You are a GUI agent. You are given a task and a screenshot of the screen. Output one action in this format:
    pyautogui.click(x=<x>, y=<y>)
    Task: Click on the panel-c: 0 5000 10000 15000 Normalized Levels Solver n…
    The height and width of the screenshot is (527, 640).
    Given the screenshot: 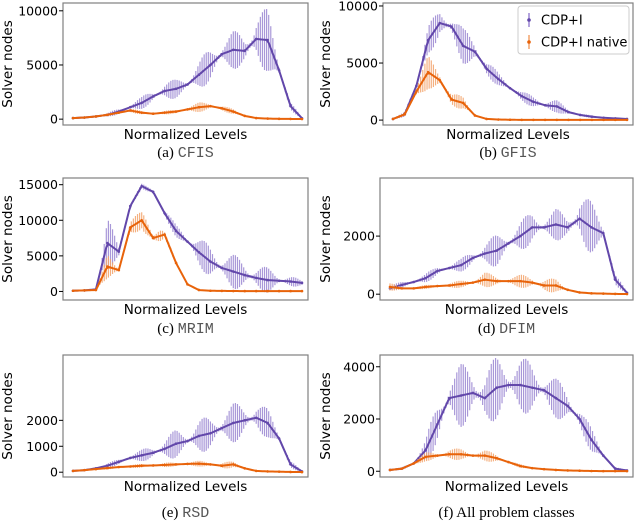 What is the action you would take?
    pyautogui.click(x=154, y=257)
    